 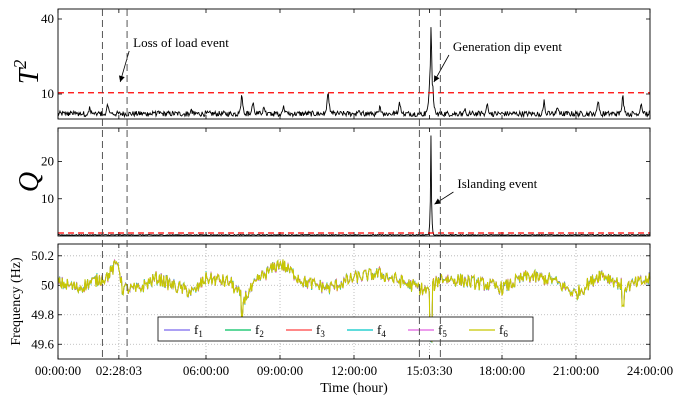 What do you see at coordinates (505, 334) in the screenshot?
I see `legend-label-sub: 6` at bounding box center [505, 334].